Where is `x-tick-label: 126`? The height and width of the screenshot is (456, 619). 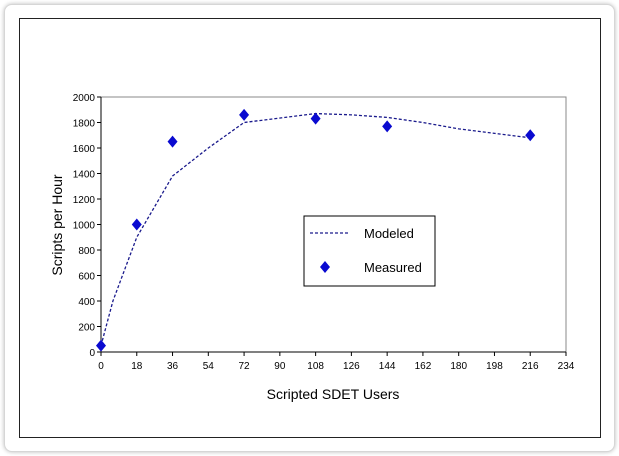
x-tick-label: 126 is located at coordinates (351, 366).